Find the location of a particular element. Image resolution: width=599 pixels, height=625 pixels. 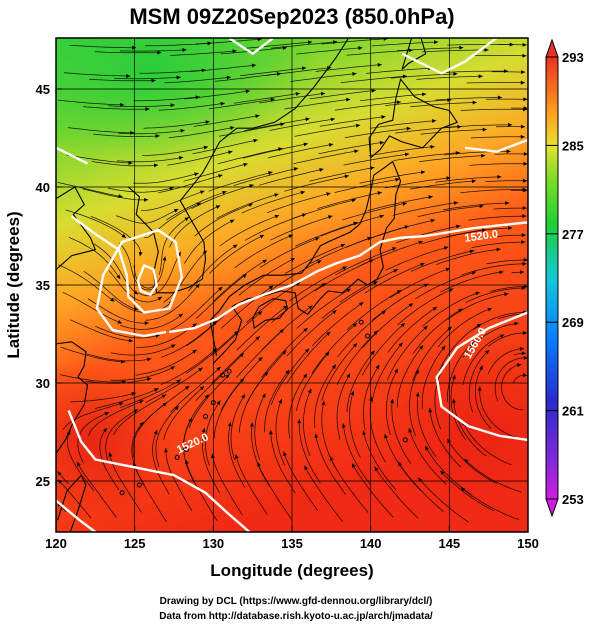

colorbar-tick-label: 293 is located at coordinates (573, 57).